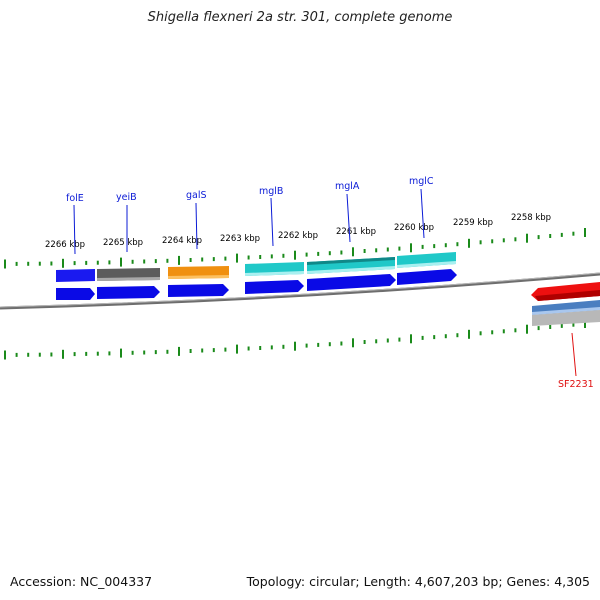  Describe the element at coordinates (566, 318) in the screenshot. I see `cog-block-SF2231-gray` at that location.